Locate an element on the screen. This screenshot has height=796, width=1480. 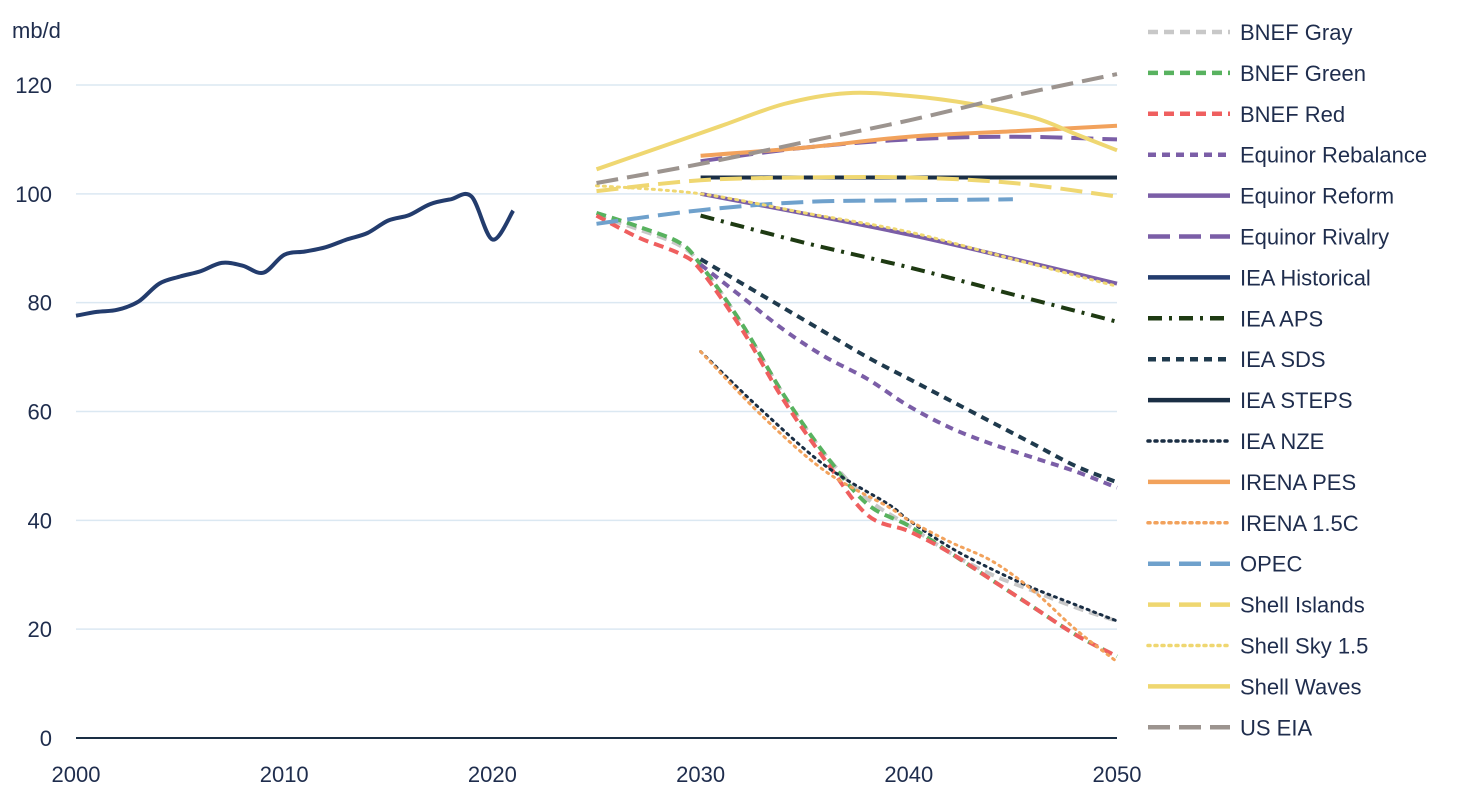
legend-label: Equinor Reform is located at coordinates (1317, 196).